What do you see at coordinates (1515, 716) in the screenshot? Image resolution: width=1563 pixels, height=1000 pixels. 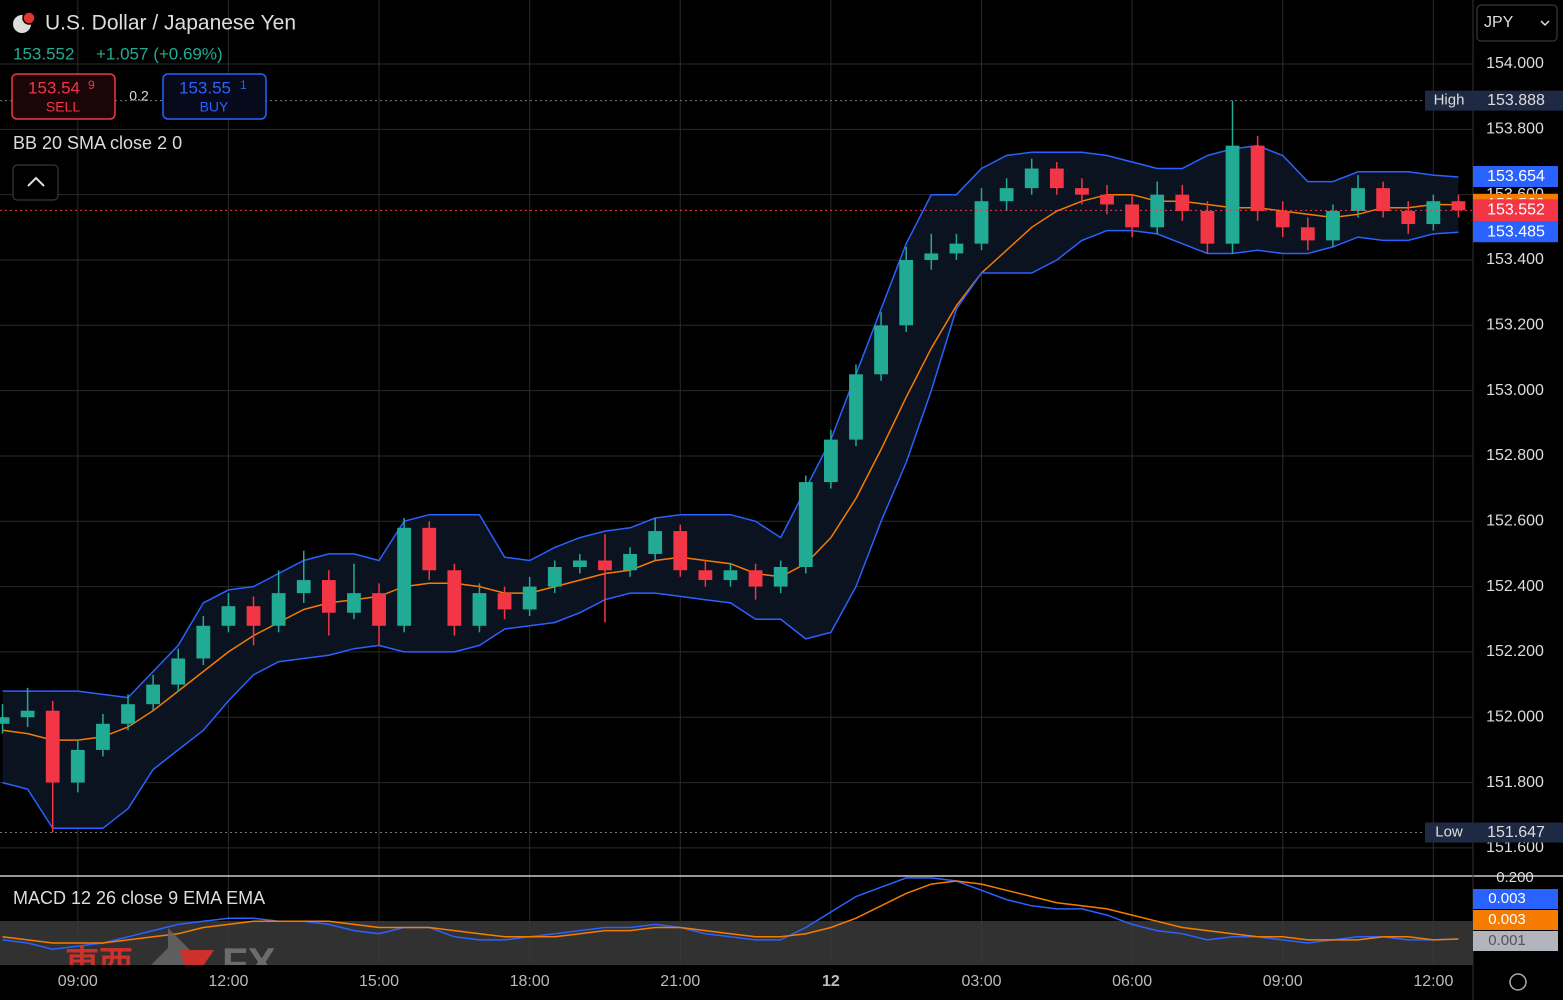 I see `y-tick-label: 152.000` at bounding box center [1515, 716].